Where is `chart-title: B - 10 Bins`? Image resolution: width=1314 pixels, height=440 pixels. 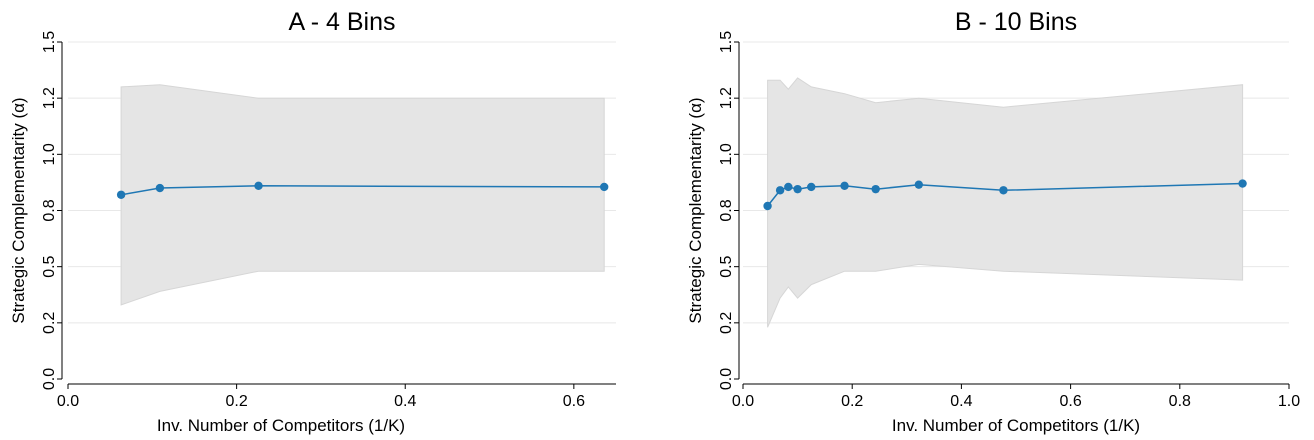
chart-title: B - 10 Bins is located at coordinates (1016, 22).